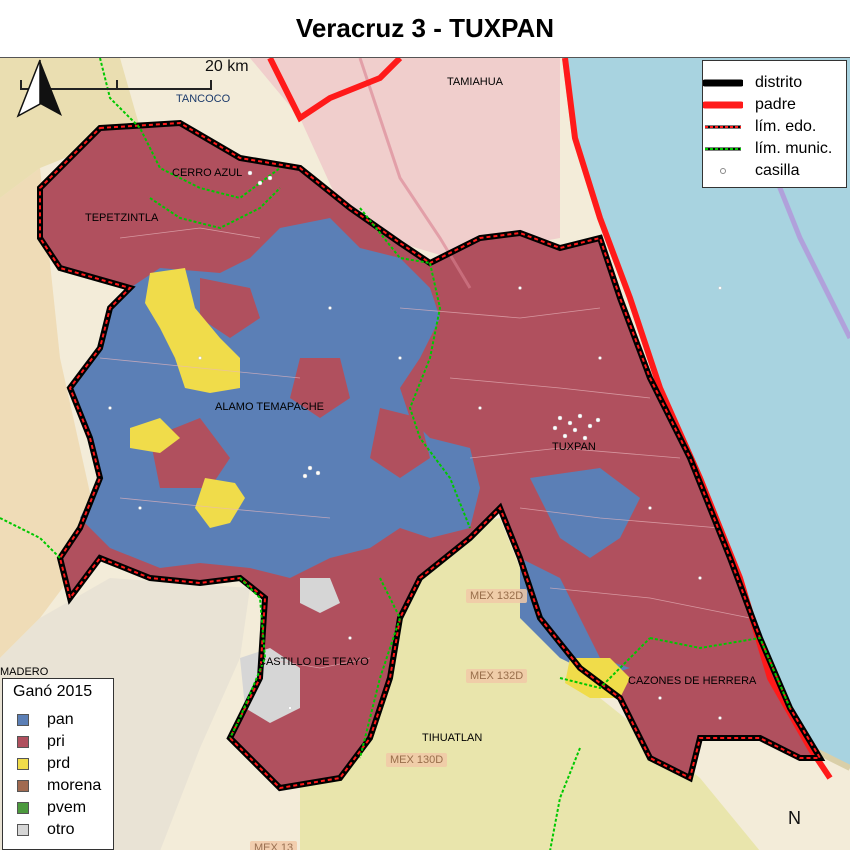 The width and height of the screenshot is (850, 850). I want to click on place-label-castillo-de-teayo: CASTILLO DE TEAYO, so click(313, 662).